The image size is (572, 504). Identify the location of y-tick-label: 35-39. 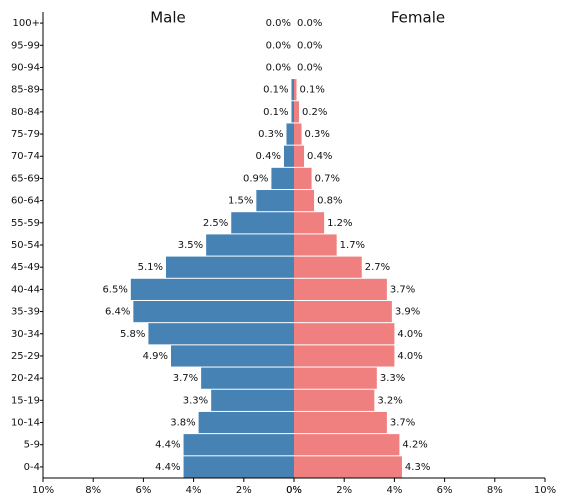
(25, 312).